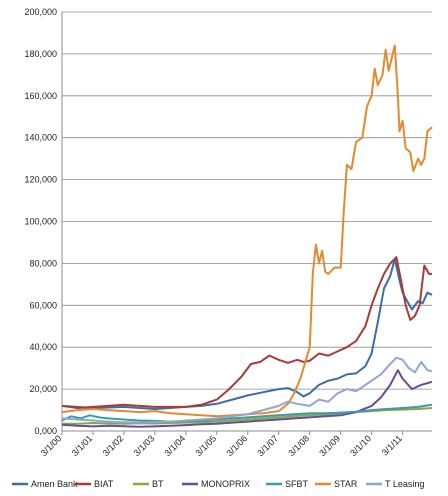 Image resolution: width=448 pixels, height=496 pixels. What do you see at coordinates (360, 445) in the screenshot?
I see `x-tick-label: 3/1/10` at bounding box center [360, 445].